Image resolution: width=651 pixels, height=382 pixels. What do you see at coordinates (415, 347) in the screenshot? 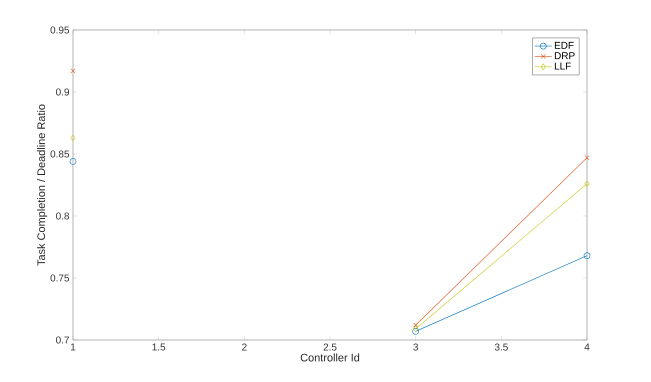
I see `x-tick-label: 3` at bounding box center [415, 347].